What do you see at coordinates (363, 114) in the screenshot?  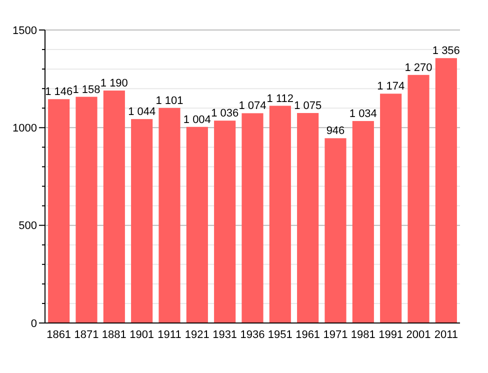 I see `data-label: 1 034` at bounding box center [363, 114].